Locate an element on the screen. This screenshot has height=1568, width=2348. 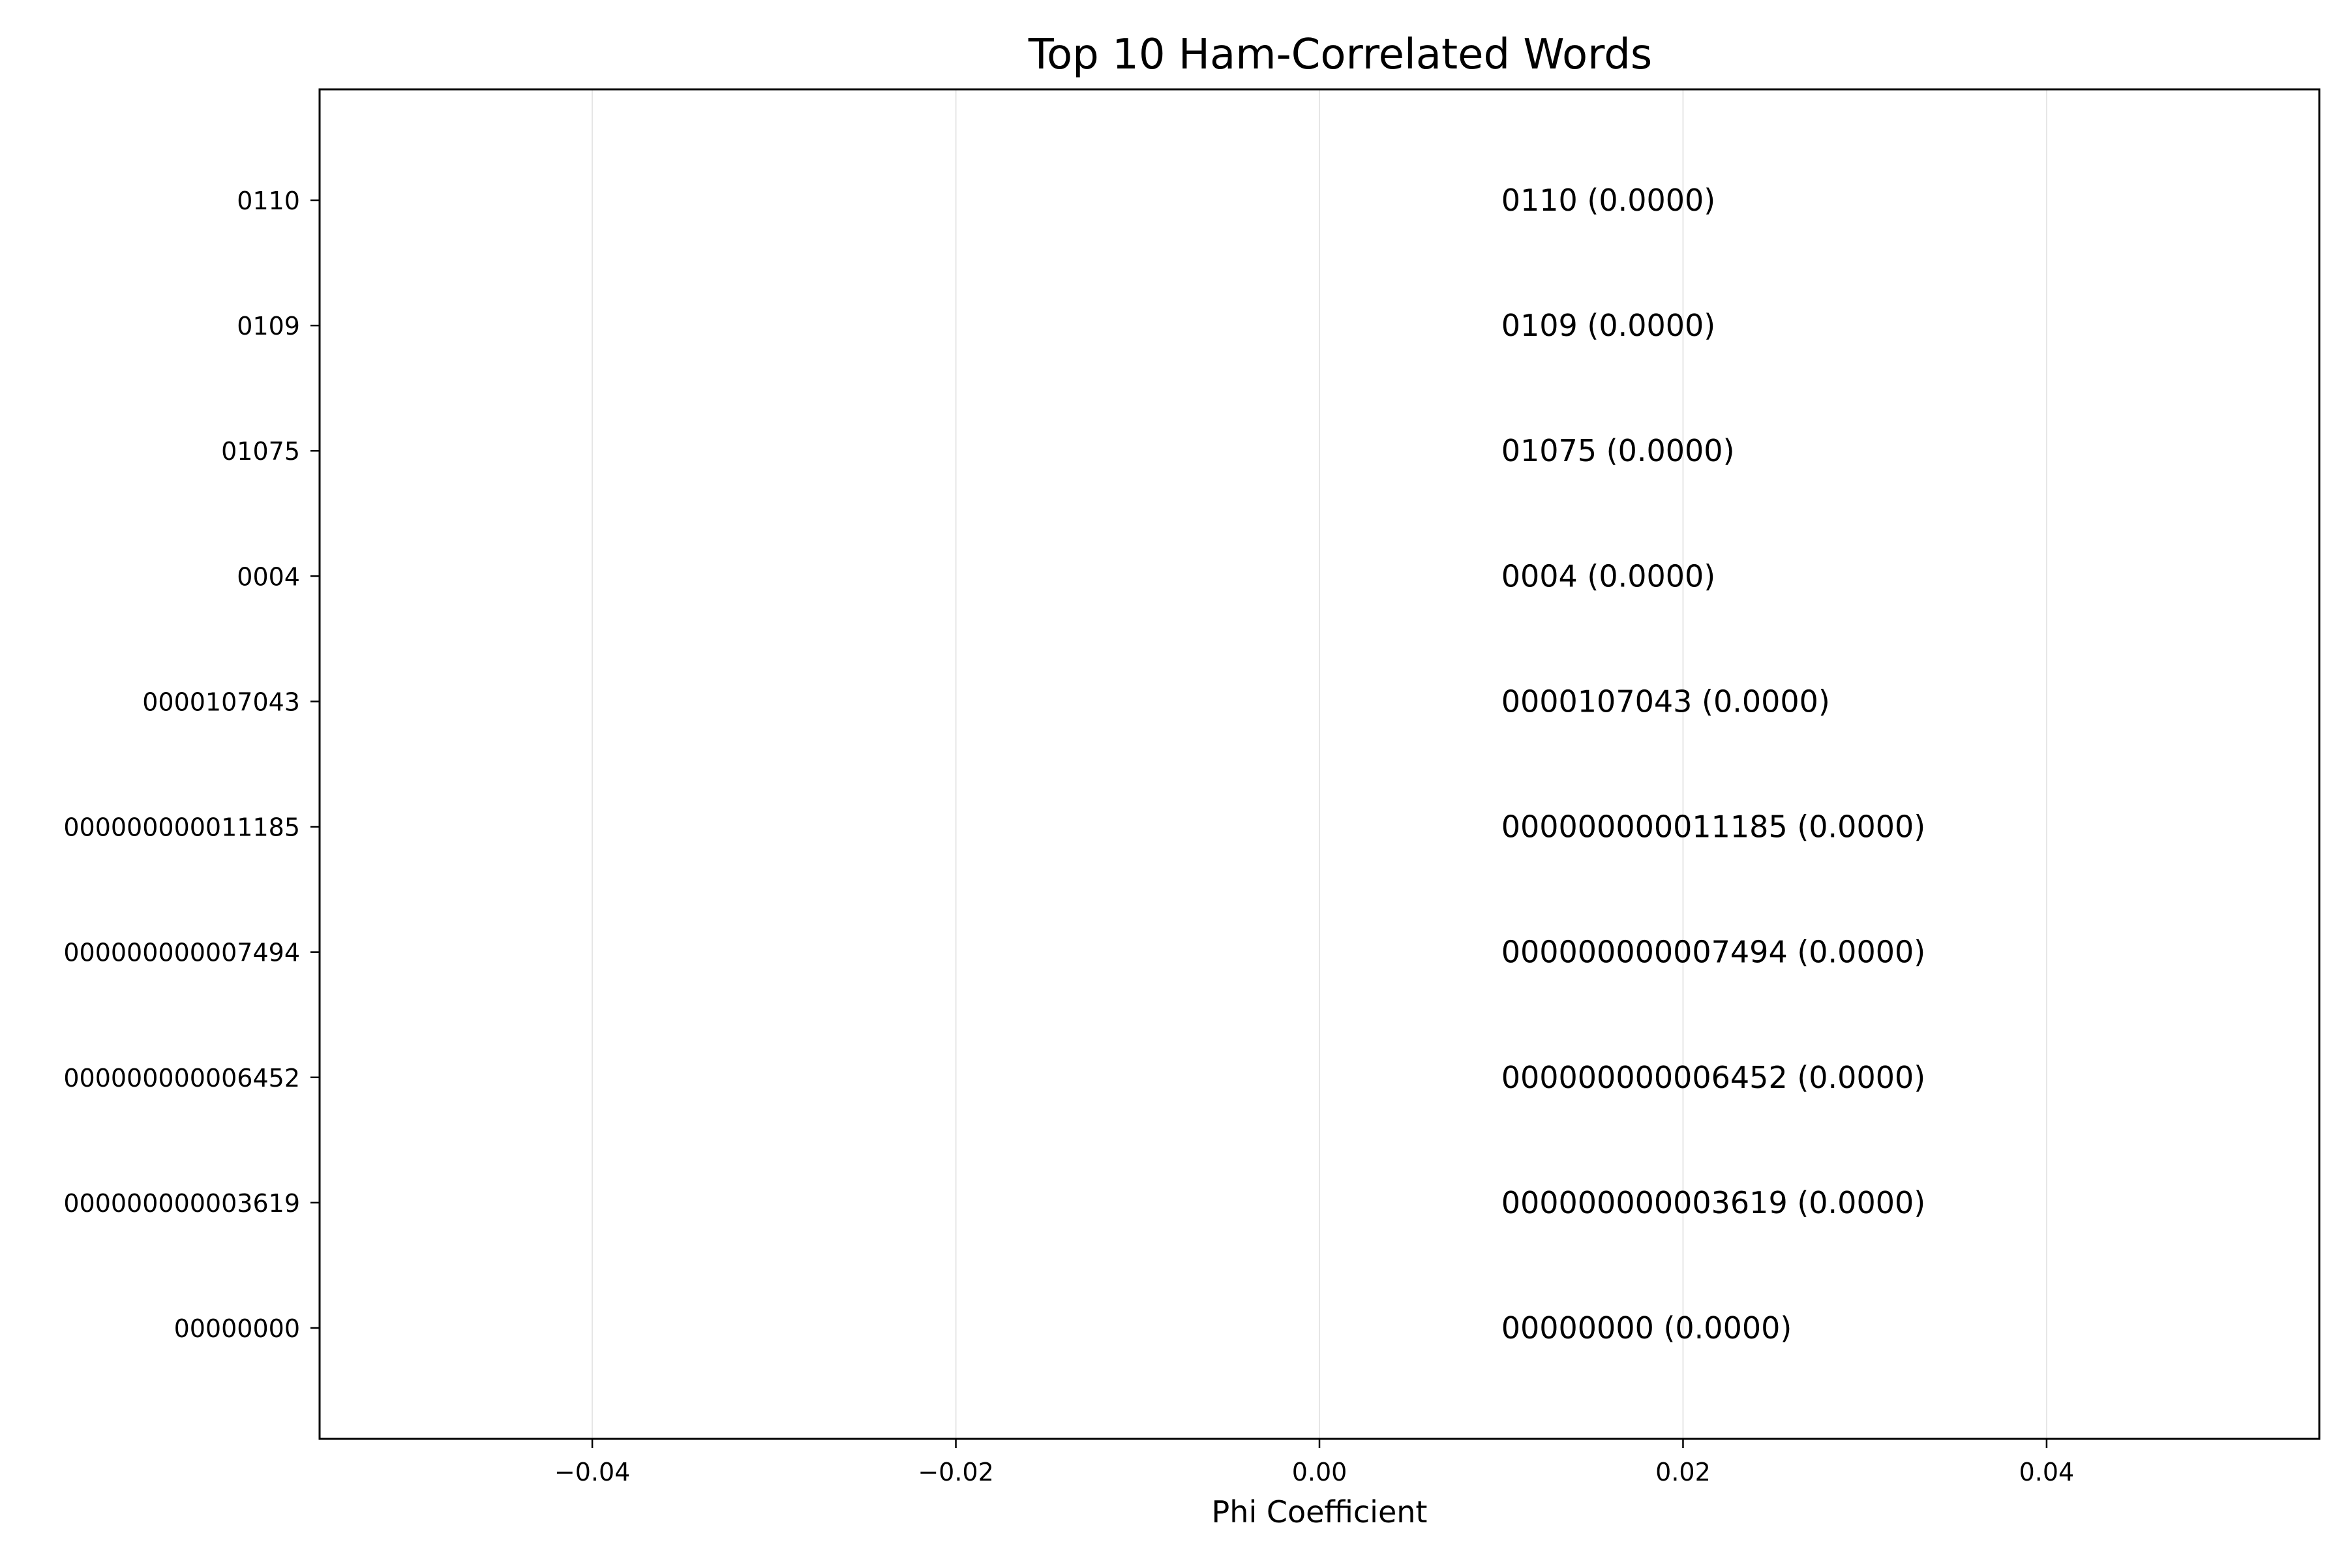
y-tick-label: 000000000006452 is located at coordinates (181, 1078).